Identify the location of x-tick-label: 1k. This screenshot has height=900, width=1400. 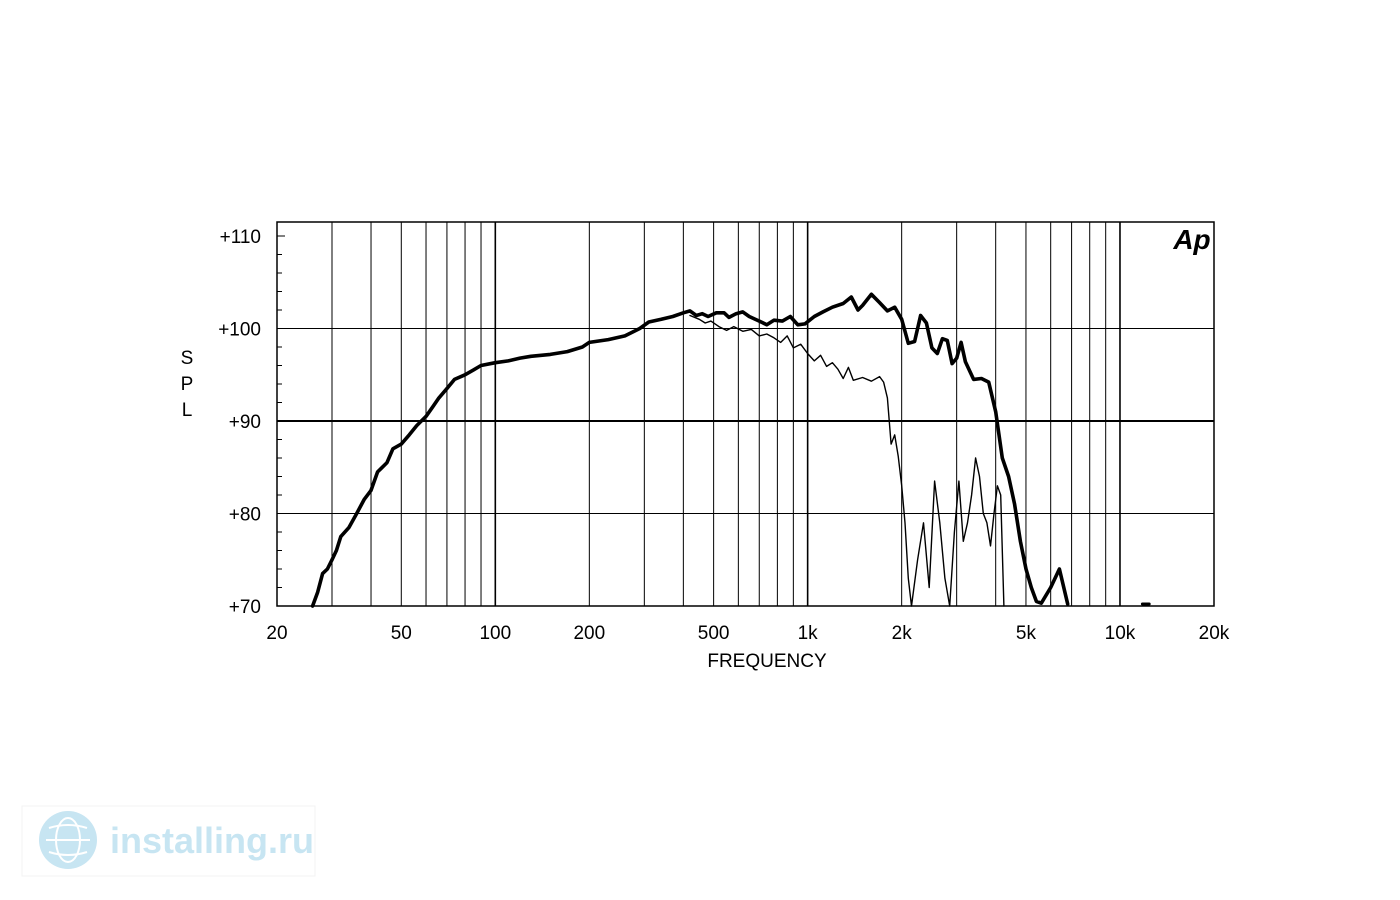
(808, 633).